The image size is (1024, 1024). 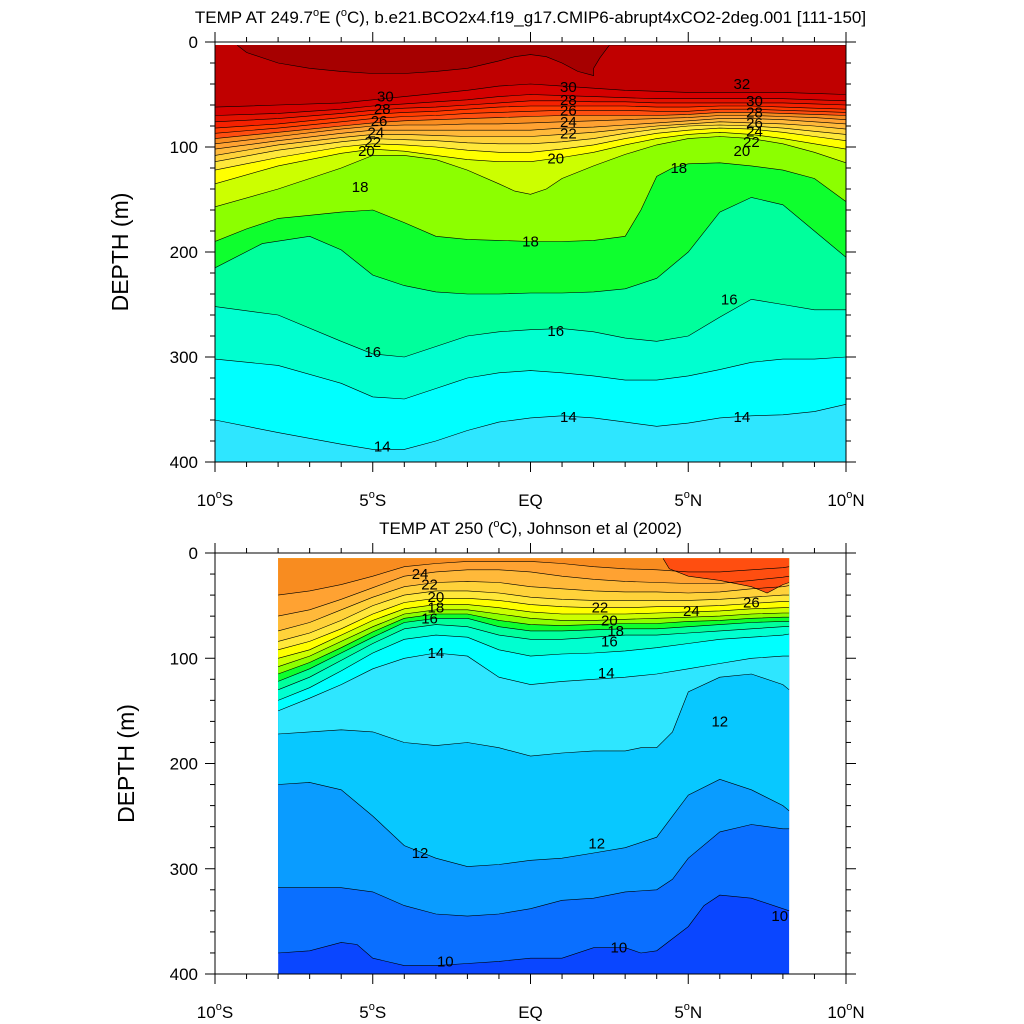 What do you see at coordinates (184, 462) in the screenshot?
I see `y-tick-label: 400` at bounding box center [184, 462].